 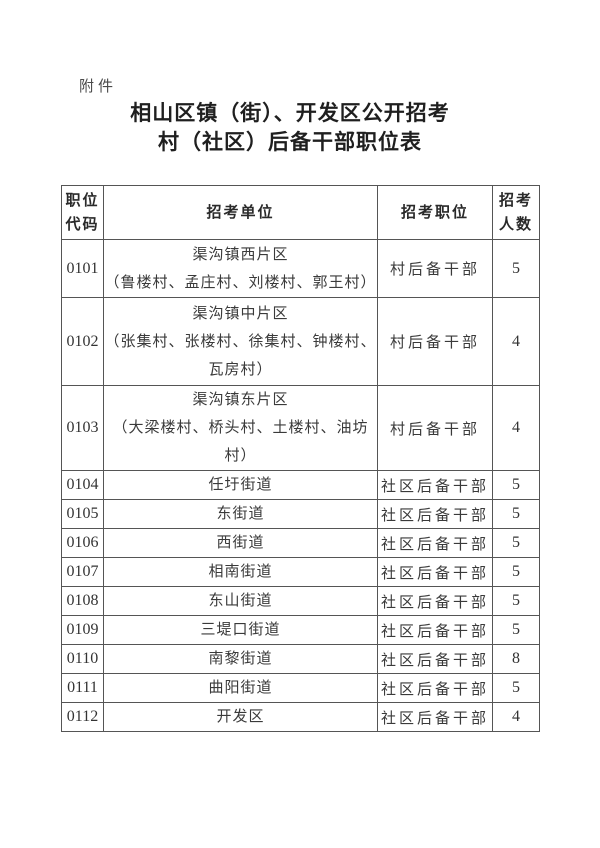 I want to click on header-recruit-count: 招考 人数, so click(x=516, y=212).